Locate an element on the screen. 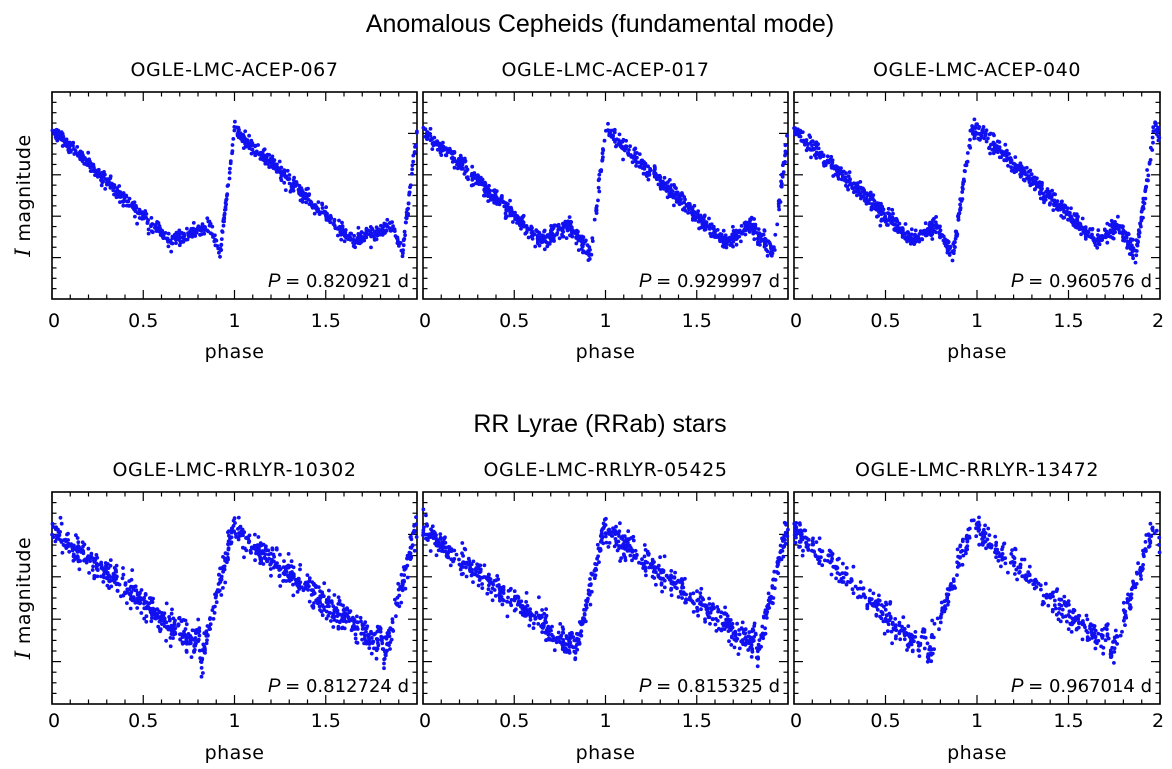 The height and width of the screenshot is (769, 1172). section-title-rrlyrae: RR Lyrae (RRab) stars is located at coordinates (599, 424).